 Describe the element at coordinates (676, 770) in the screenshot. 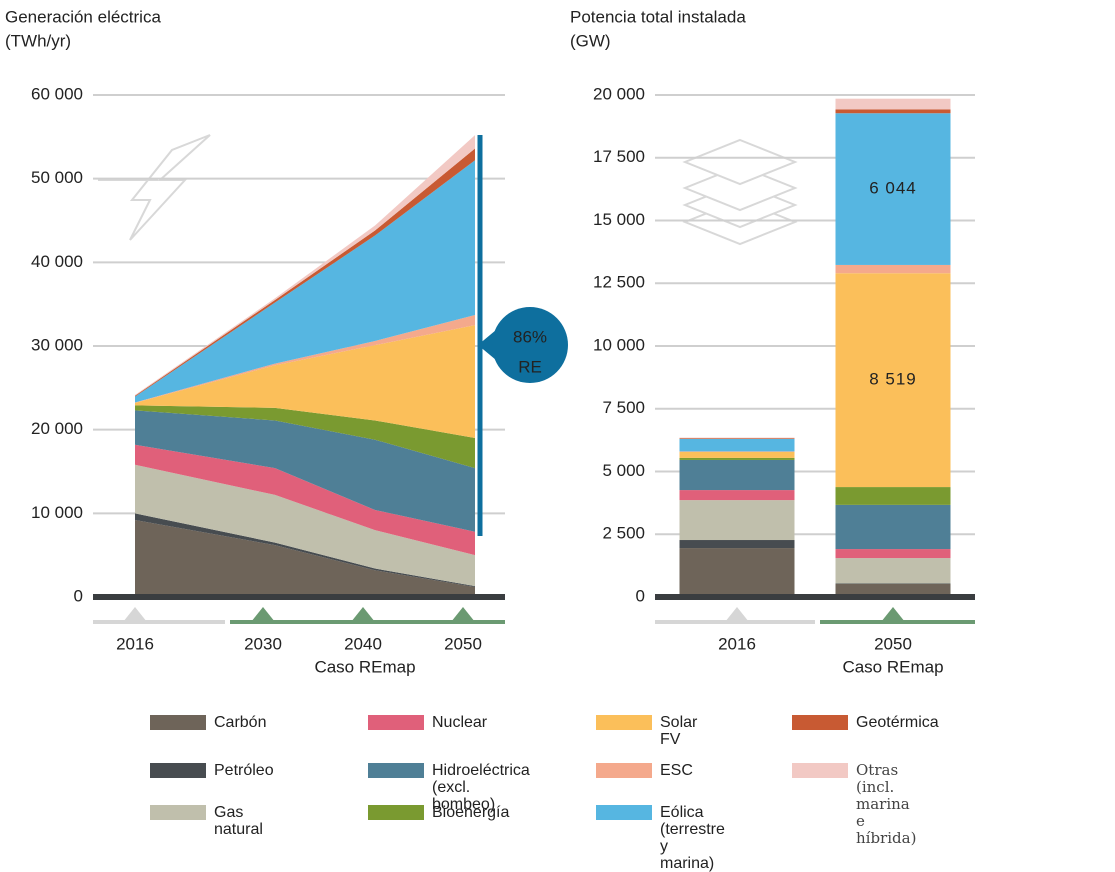

I see `legend-label: ESC` at that location.